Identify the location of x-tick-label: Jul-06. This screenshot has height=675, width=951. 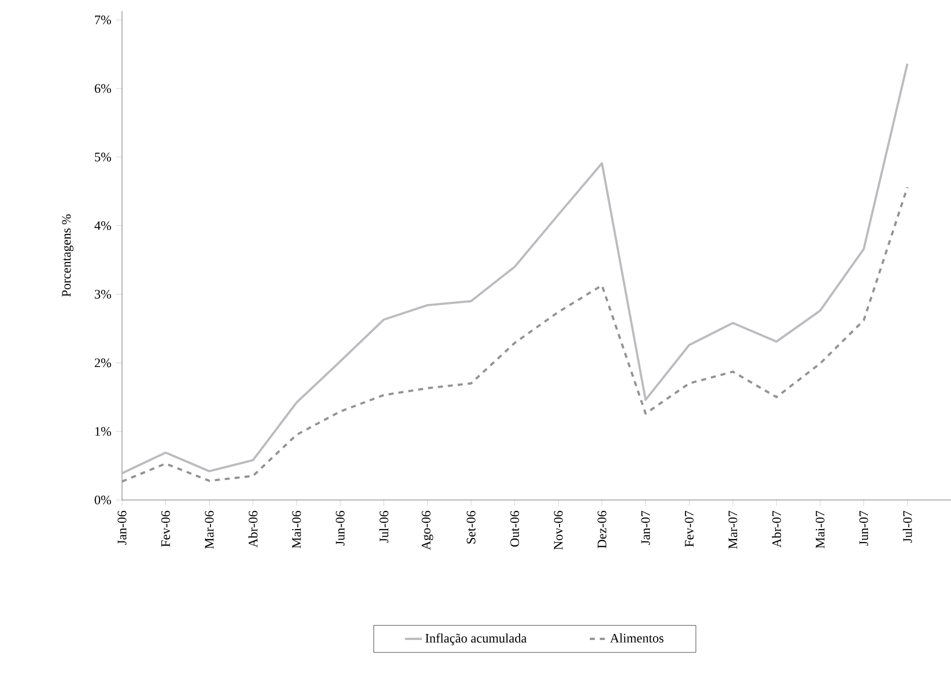
(383, 526).